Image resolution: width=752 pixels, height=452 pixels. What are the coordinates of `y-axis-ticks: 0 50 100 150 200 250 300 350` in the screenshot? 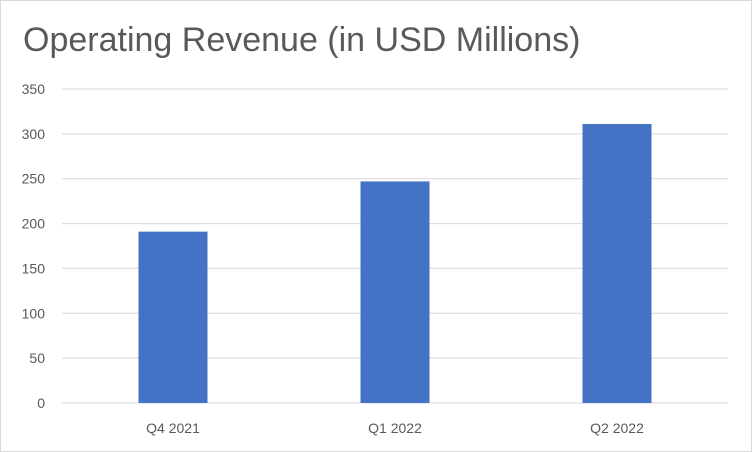 It's located at (34, 246).